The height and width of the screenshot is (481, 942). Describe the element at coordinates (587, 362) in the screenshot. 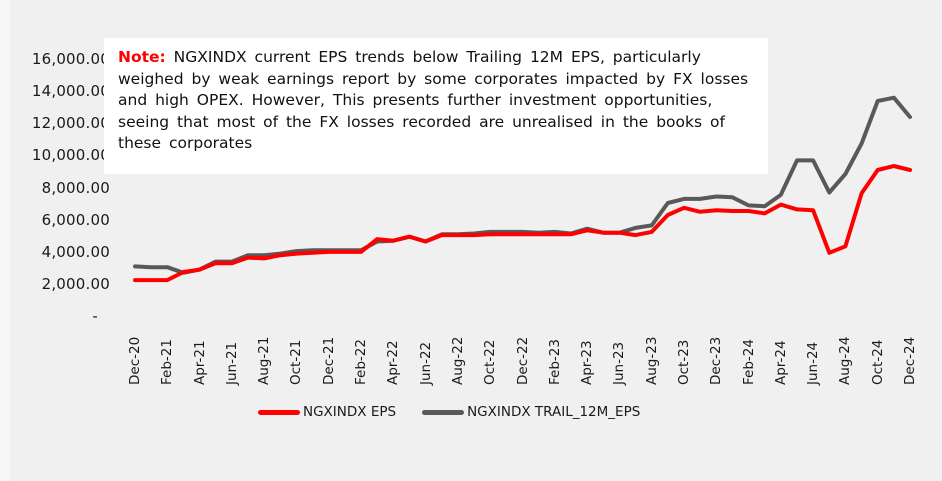

I see `x-tick-label: Apr-23` at that location.